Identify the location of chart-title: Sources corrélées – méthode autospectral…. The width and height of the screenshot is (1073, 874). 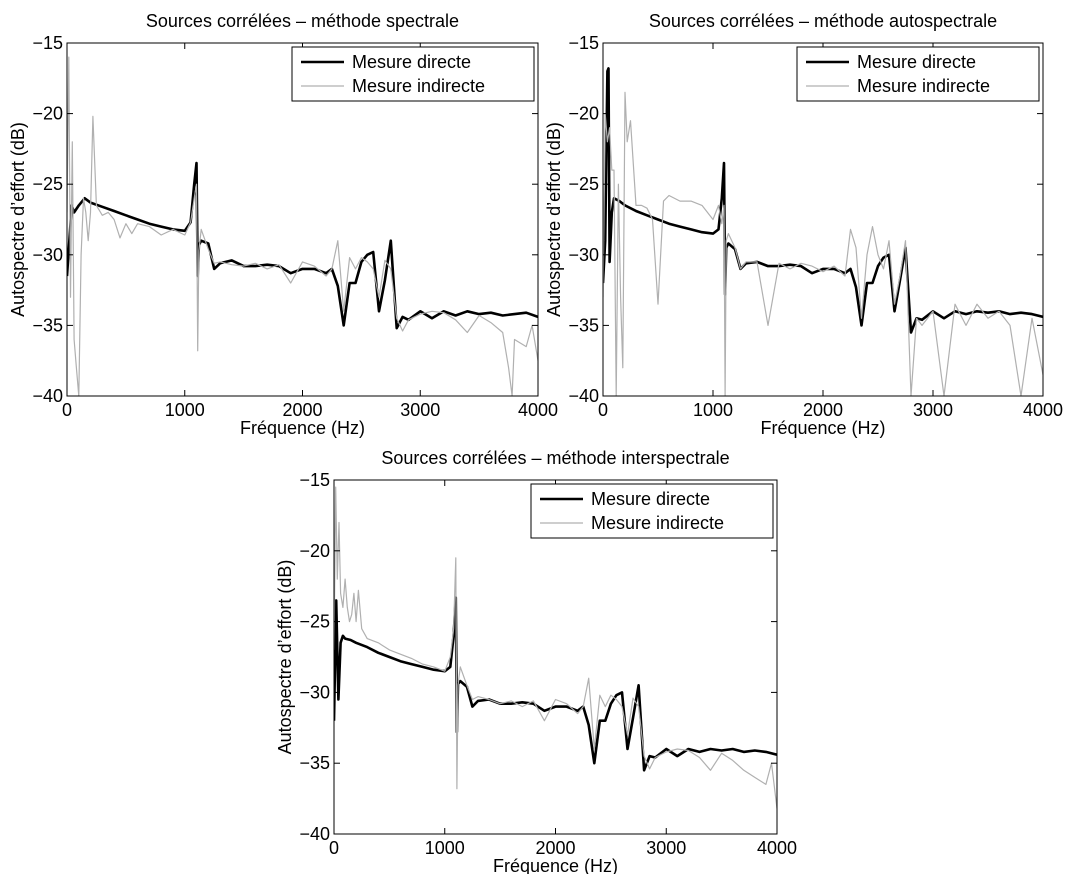
(823, 21).